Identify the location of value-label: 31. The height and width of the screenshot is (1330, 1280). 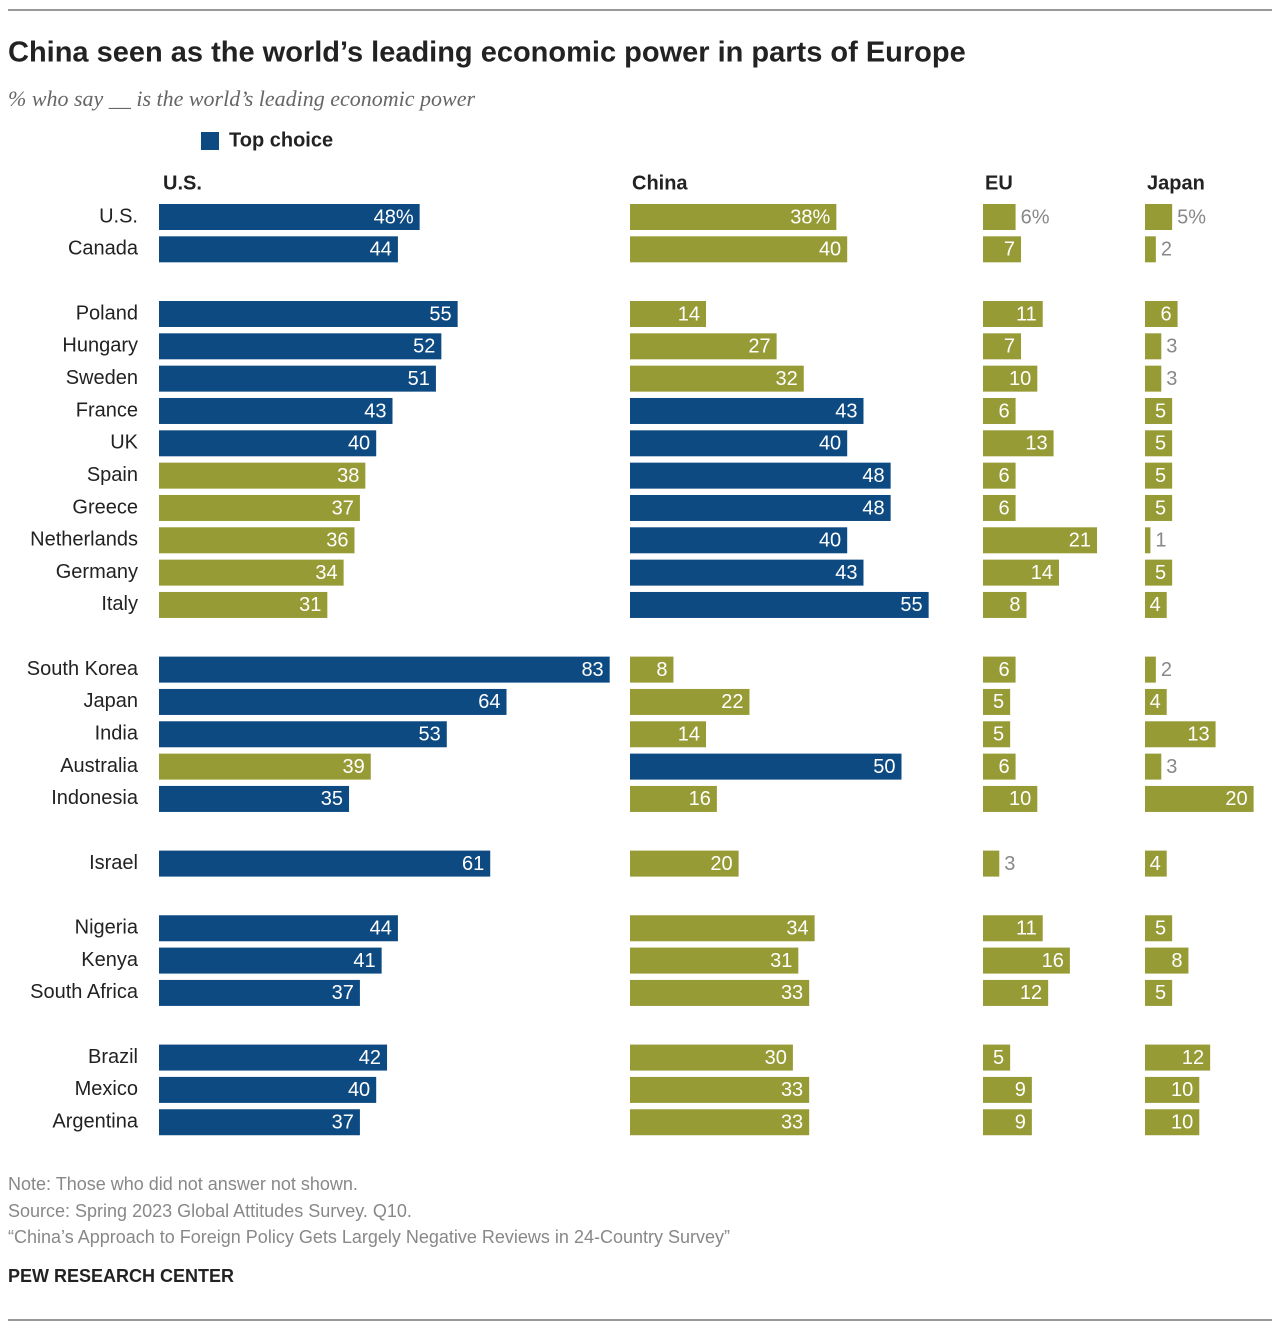
(310, 605).